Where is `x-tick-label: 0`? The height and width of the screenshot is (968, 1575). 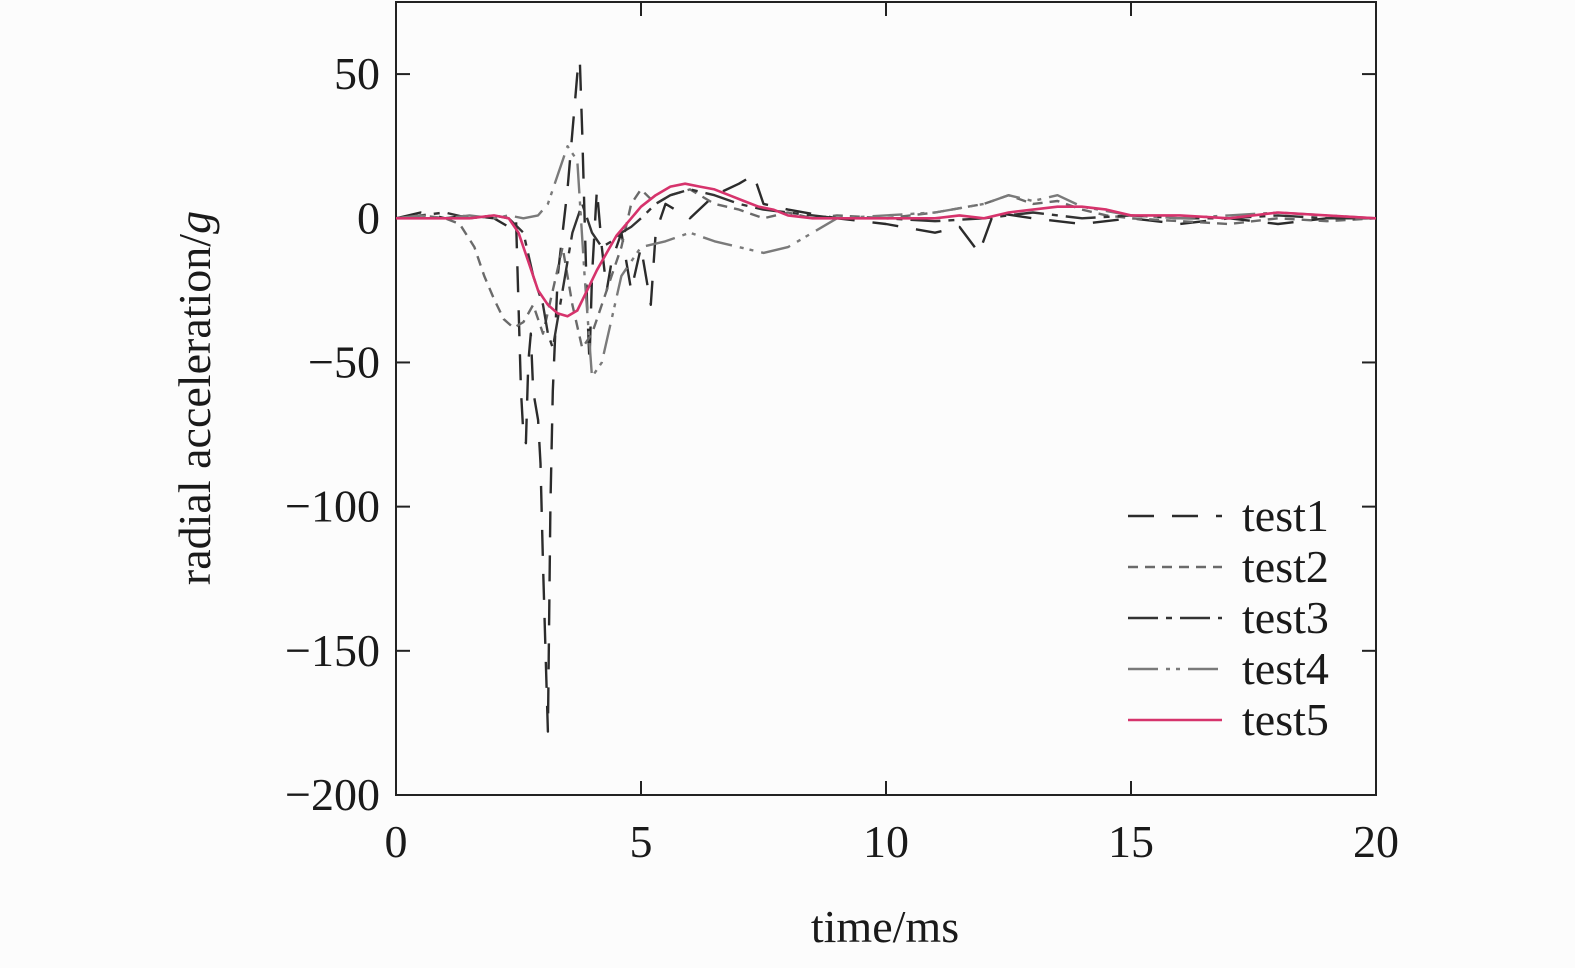 x-tick-label: 0 is located at coordinates (396, 841).